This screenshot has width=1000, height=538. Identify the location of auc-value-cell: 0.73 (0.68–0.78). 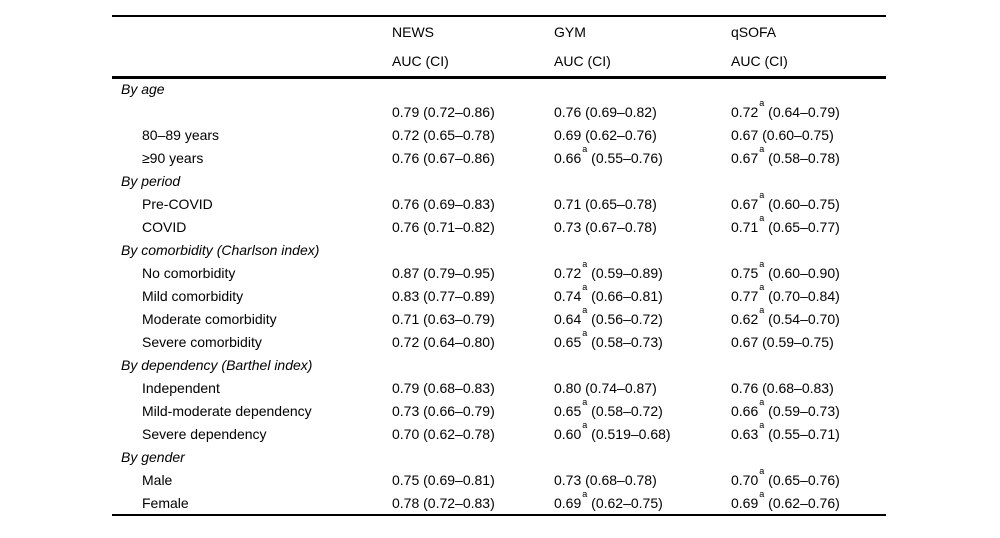
(640, 479).